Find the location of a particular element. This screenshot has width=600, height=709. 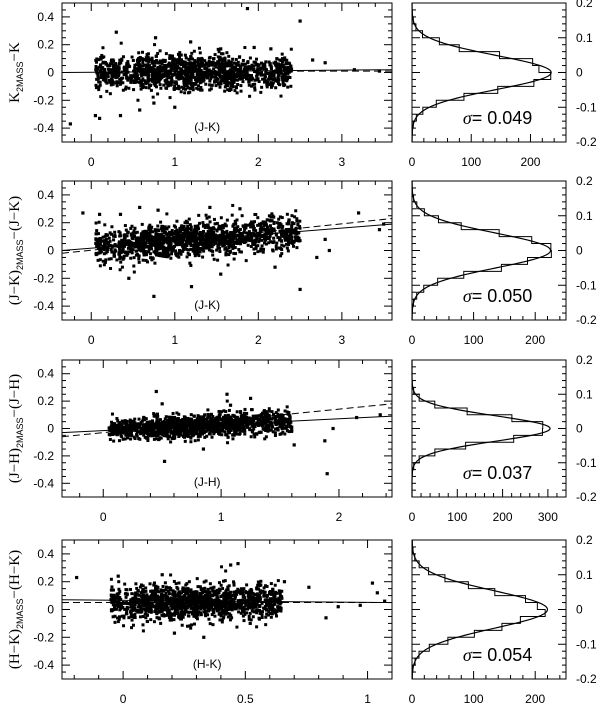

sigma-annotation: σ= 0.054 is located at coordinates (497, 655).